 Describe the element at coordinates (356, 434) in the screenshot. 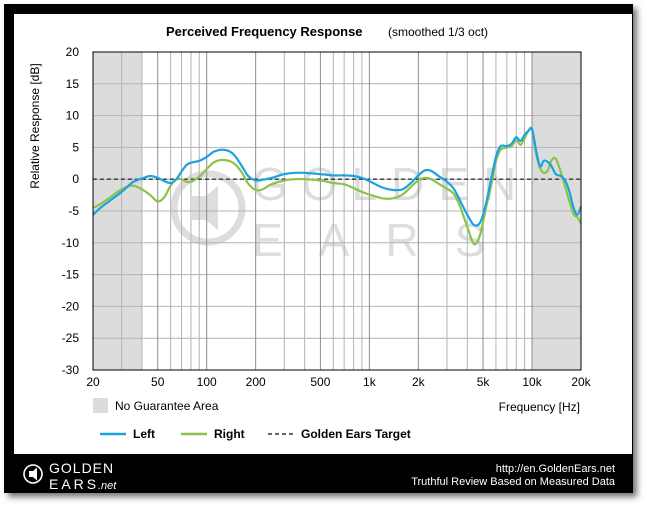

I see `legend-label-golden-ears-target: Golden Ears Target` at that location.